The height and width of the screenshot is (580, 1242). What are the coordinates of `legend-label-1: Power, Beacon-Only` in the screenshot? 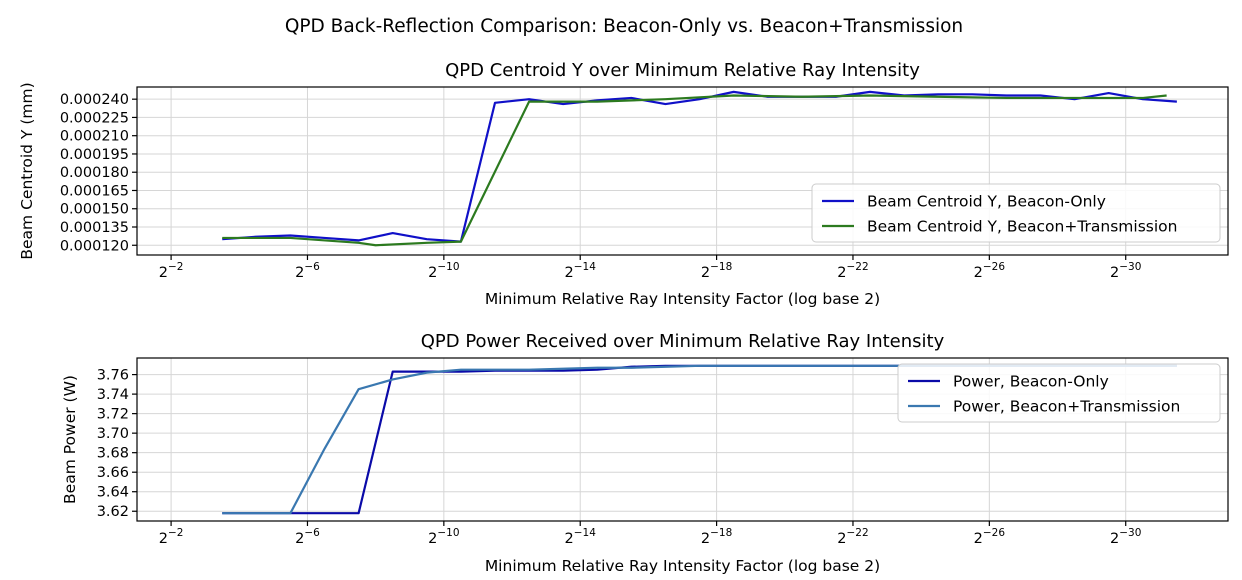 It's located at (1031, 382).